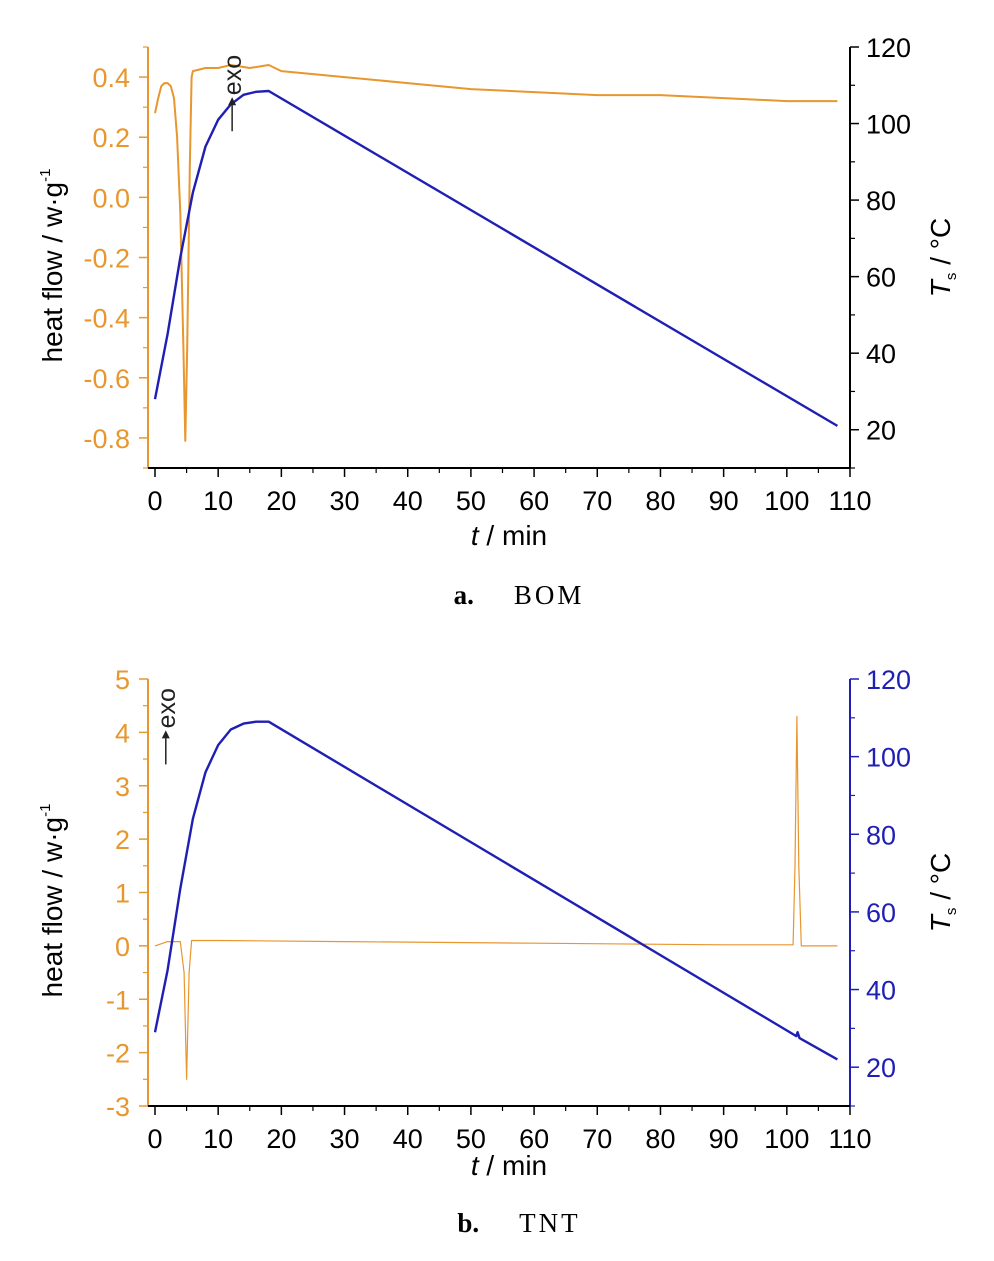  Describe the element at coordinates (106, 259) in the screenshot. I see `y-left-tick-label: -0.2` at that location.